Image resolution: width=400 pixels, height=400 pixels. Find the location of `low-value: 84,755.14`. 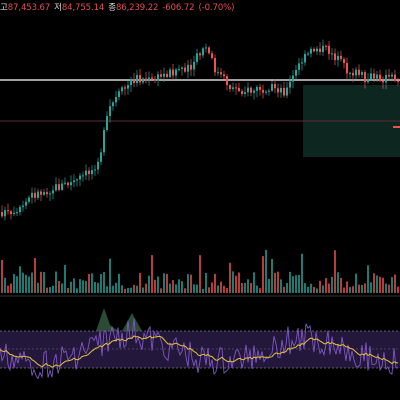

low-value: 84,755.14 is located at coordinates (83, 8).